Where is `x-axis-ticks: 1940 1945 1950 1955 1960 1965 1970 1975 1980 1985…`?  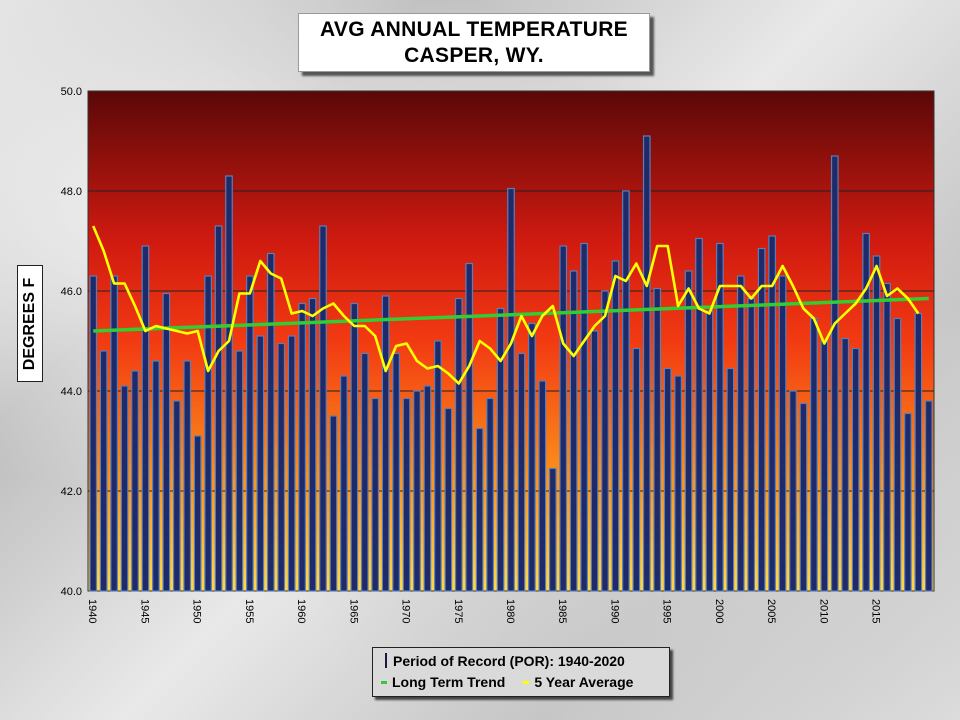
x-axis-ticks: 1940 1945 1950 1955 1960 1965 1970 1975 1980 1985… is located at coordinates (483, 611).